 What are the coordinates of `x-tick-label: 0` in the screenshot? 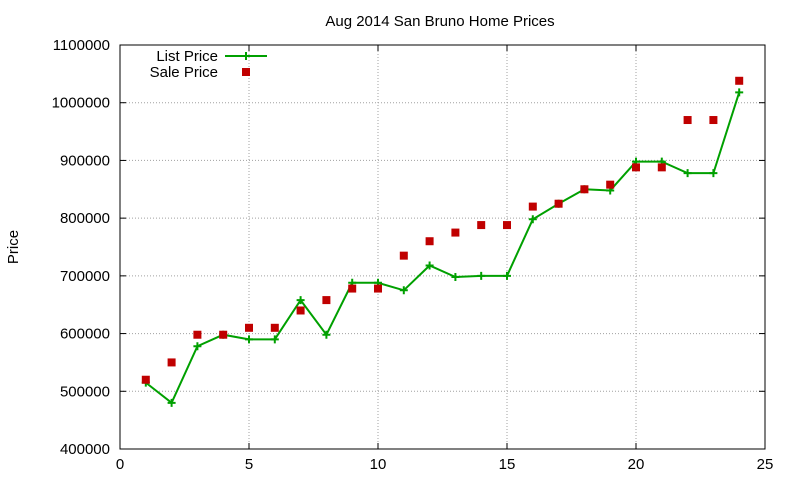 It's located at (120, 464).